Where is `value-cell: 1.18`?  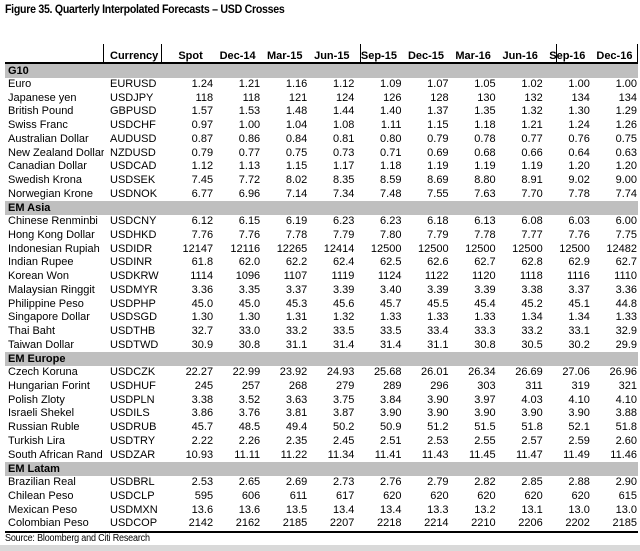 value-cell: 1.18 is located at coordinates (391, 166).